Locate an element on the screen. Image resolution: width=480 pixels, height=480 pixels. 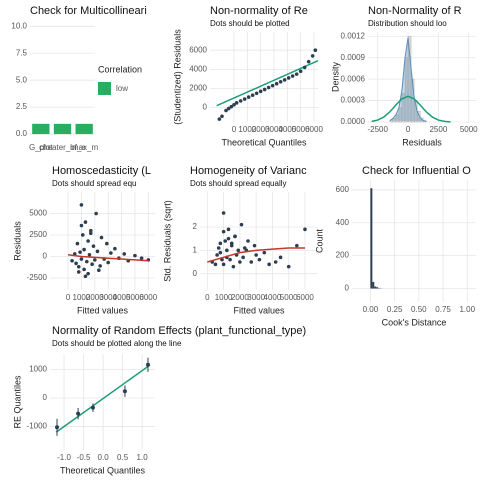
y-axis-label: Count is located at coordinates (319, 241).